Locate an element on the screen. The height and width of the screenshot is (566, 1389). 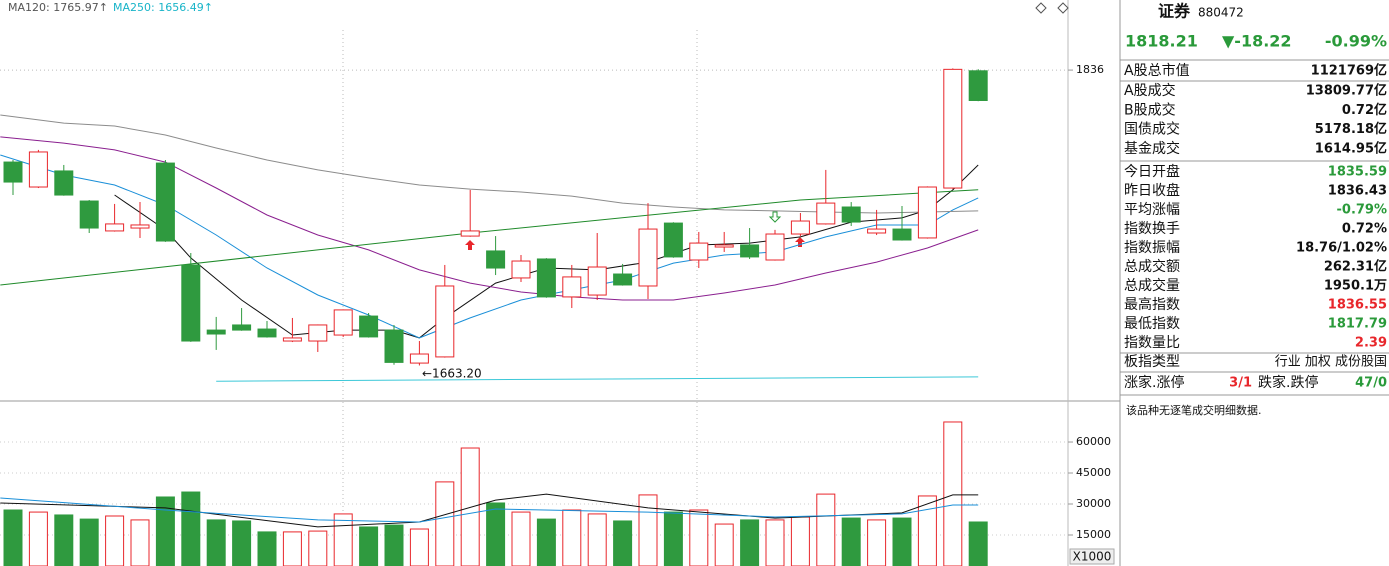
info-value: 行业 加权 成份股国 is located at coordinates (1331, 362).